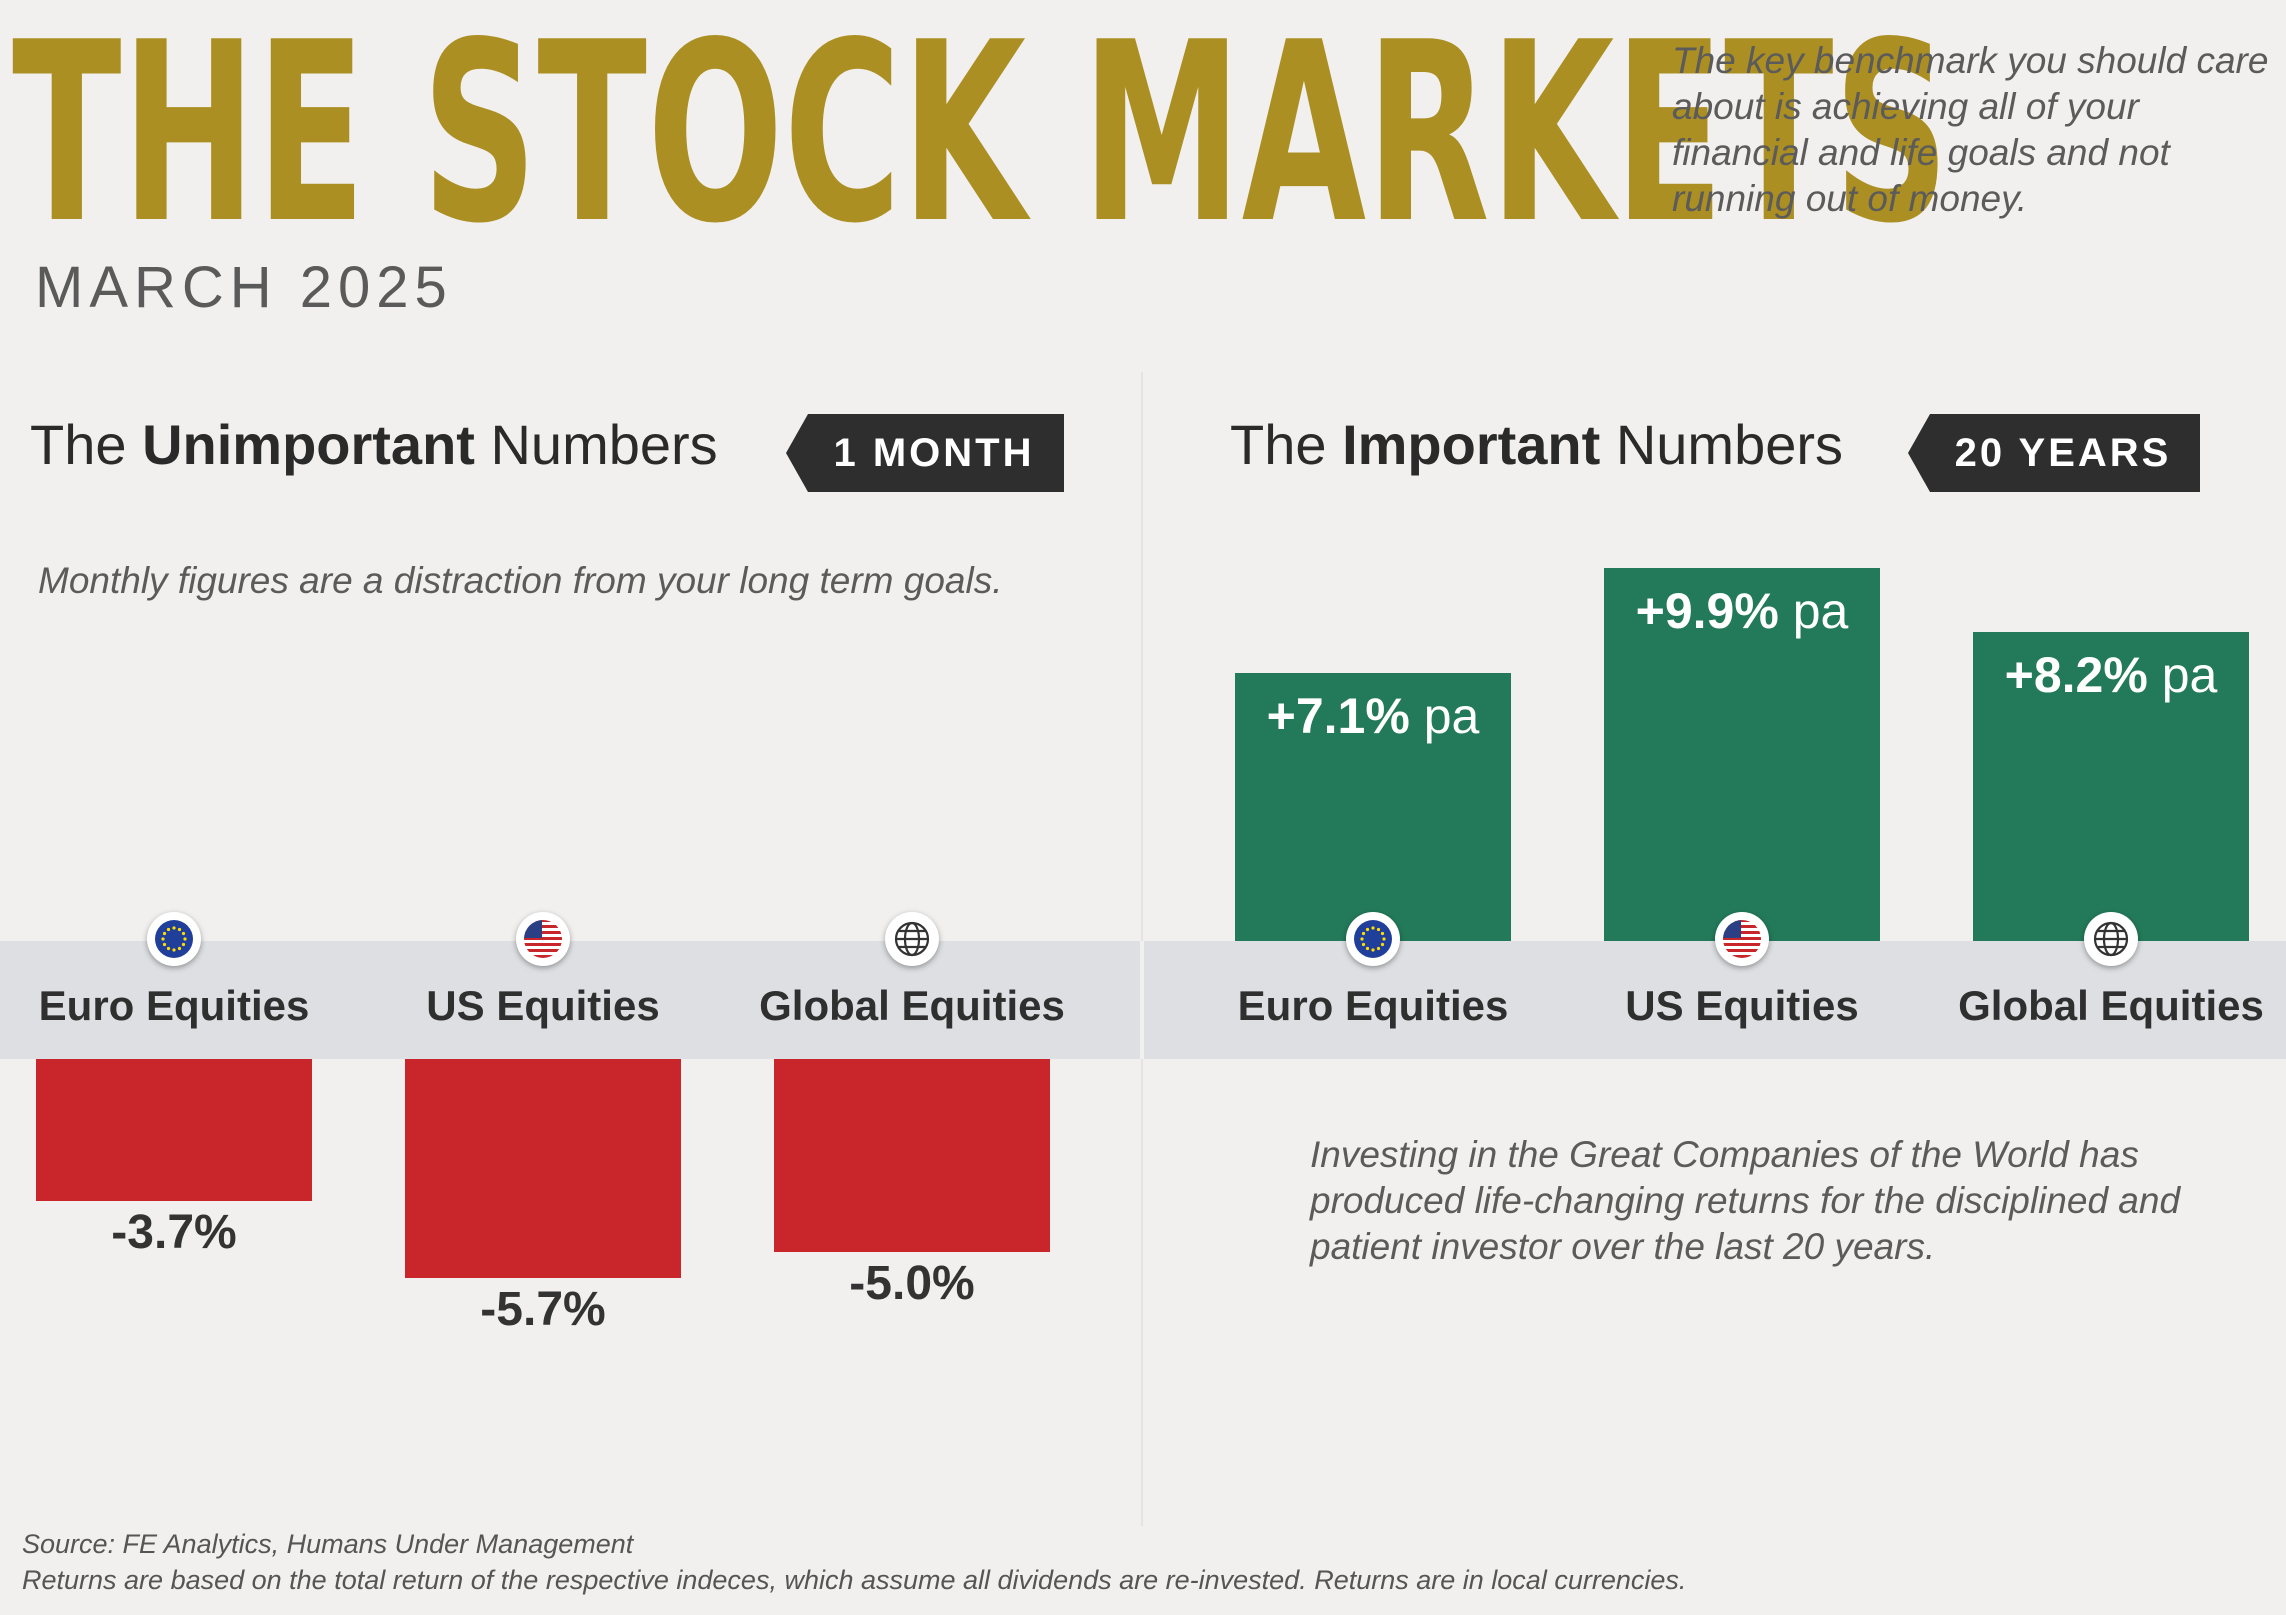 The width and height of the screenshot is (2286, 1615). I want to click on bar-monthly-euro-equities, so click(174, 1130).